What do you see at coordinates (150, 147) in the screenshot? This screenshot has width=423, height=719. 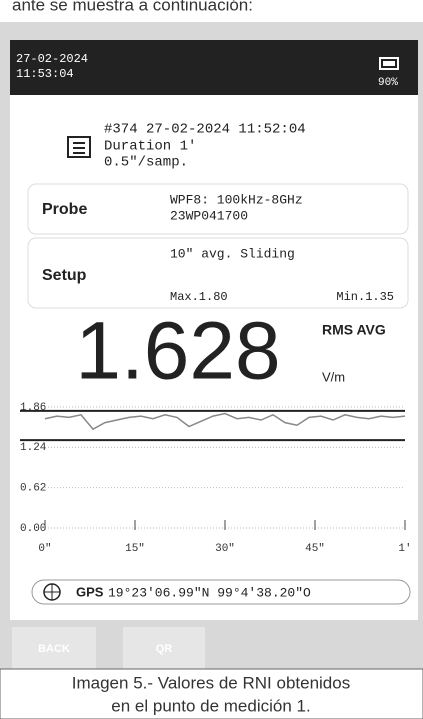 I see `record-line: Duration 1'` at bounding box center [150, 147].